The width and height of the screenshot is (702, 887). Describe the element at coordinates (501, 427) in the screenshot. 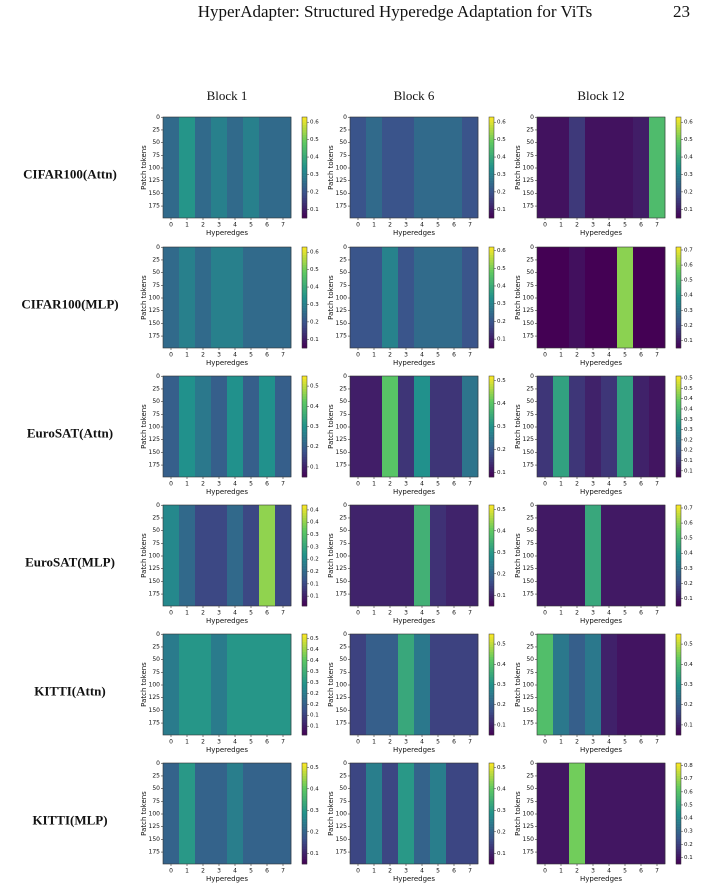

I see `colorbar-tick-label: 0.3` at that location.